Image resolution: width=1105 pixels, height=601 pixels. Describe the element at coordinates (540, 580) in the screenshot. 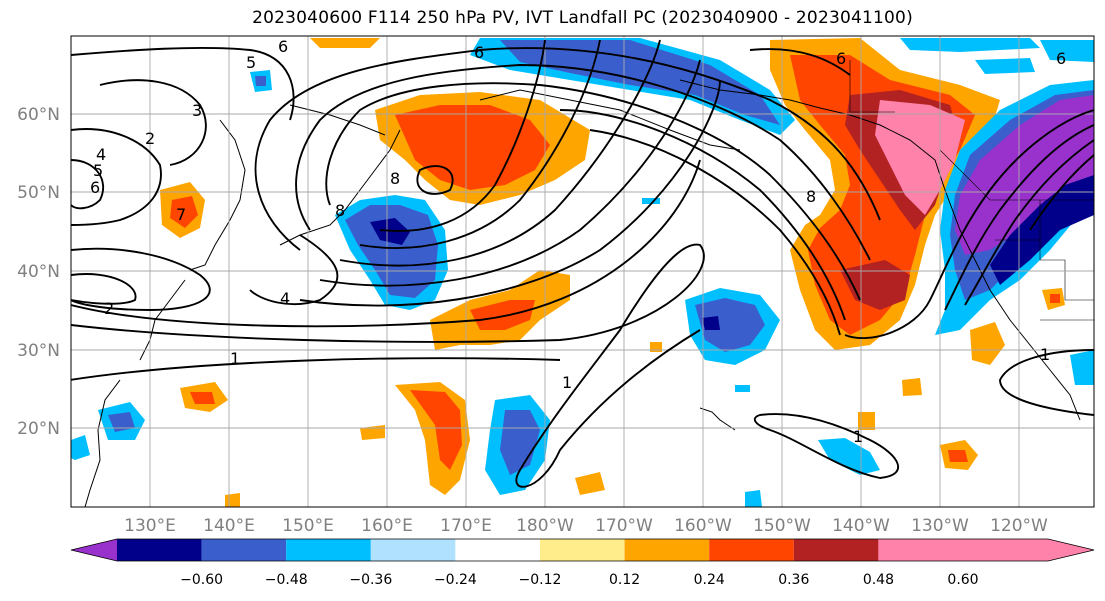

I see `colorbar-tick-label: −0.12` at that location.